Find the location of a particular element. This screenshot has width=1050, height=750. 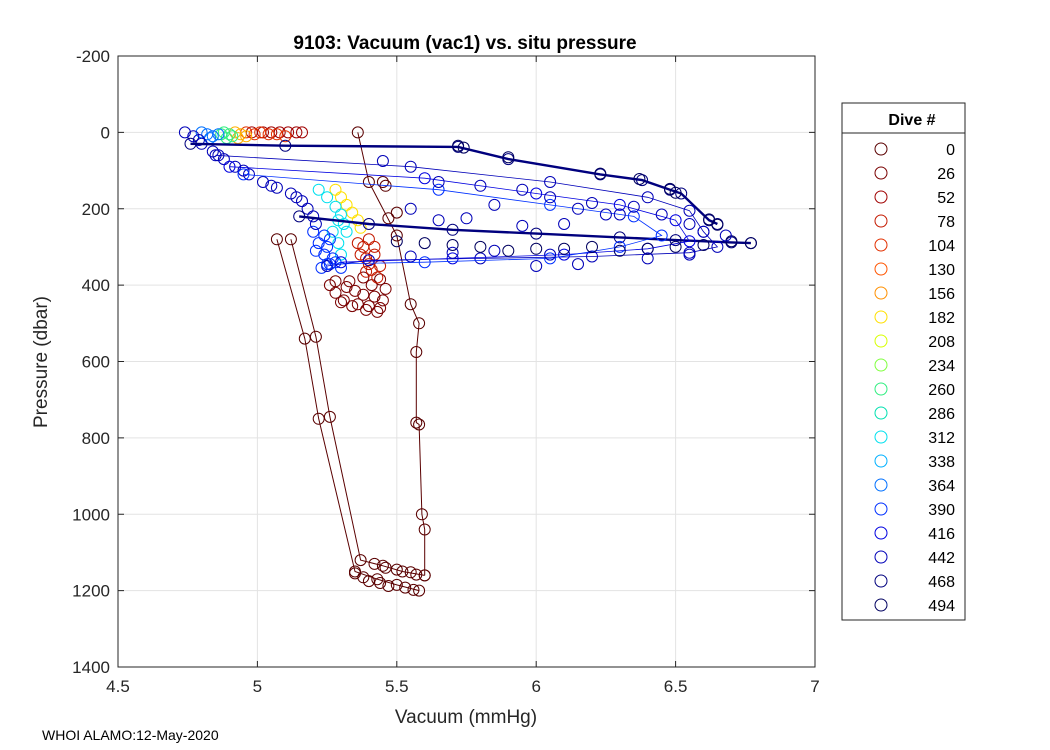

x-tick-label: 7 is located at coordinates (814, 686).